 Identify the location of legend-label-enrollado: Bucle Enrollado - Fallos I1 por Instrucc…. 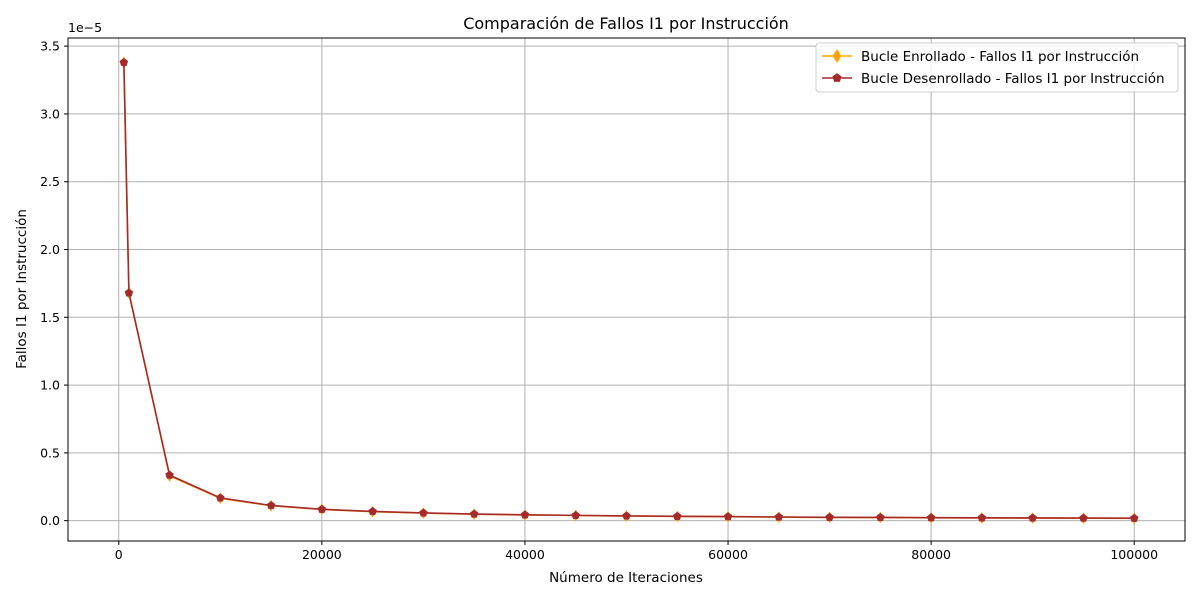
(1000, 57).